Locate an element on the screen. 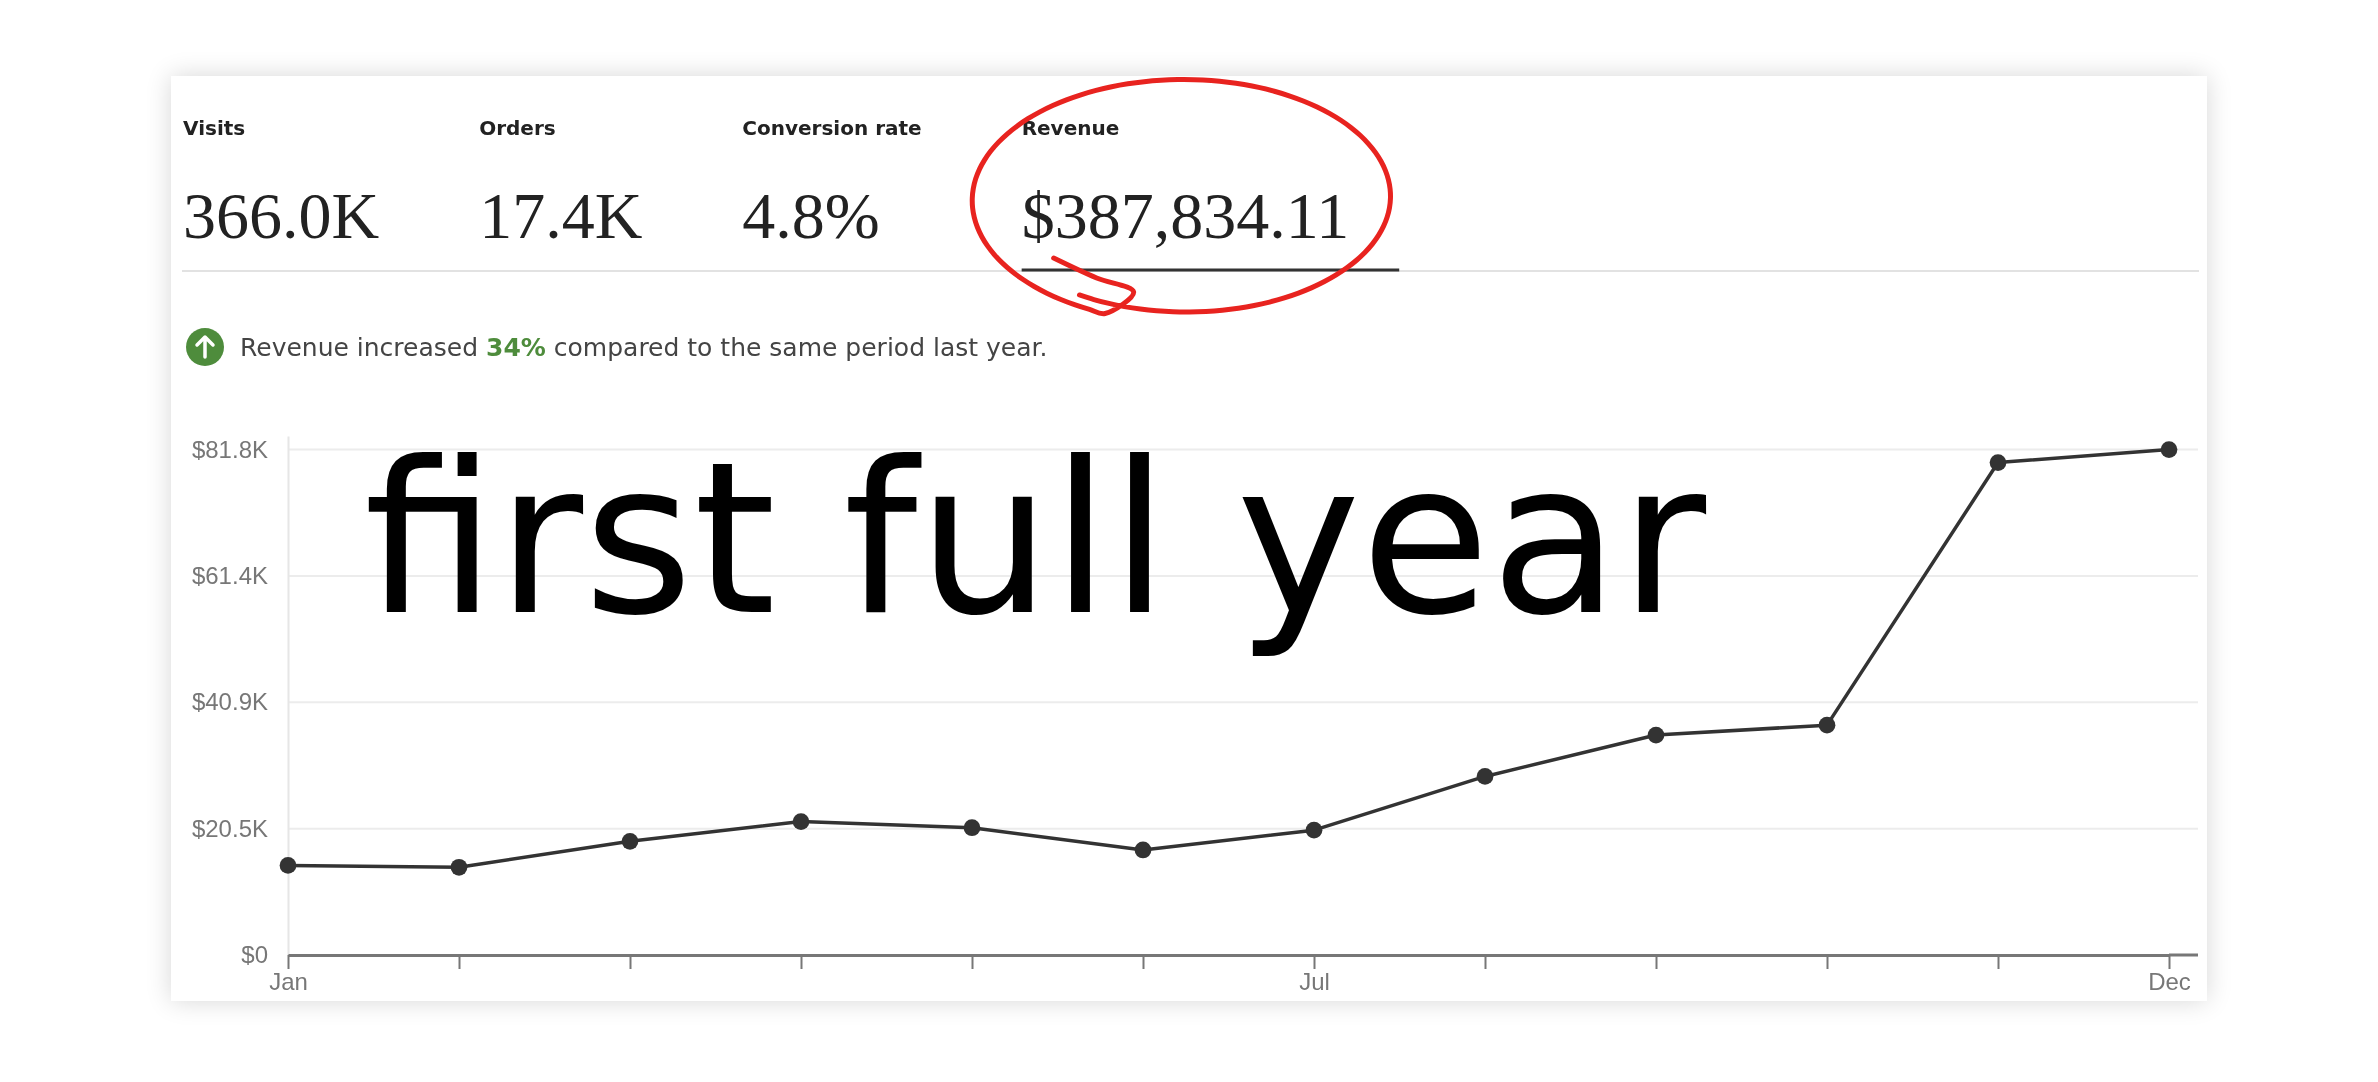 This screenshot has height=1082, width=2378. chart-subtitle: Revenue increased 34% compared to the same period last year. is located at coordinates (644, 347).